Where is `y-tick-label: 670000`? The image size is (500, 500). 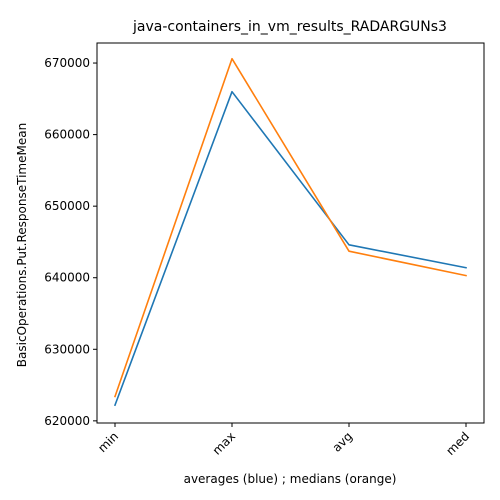 y-tick-label: 670000 is located at coordinates (67, 63).